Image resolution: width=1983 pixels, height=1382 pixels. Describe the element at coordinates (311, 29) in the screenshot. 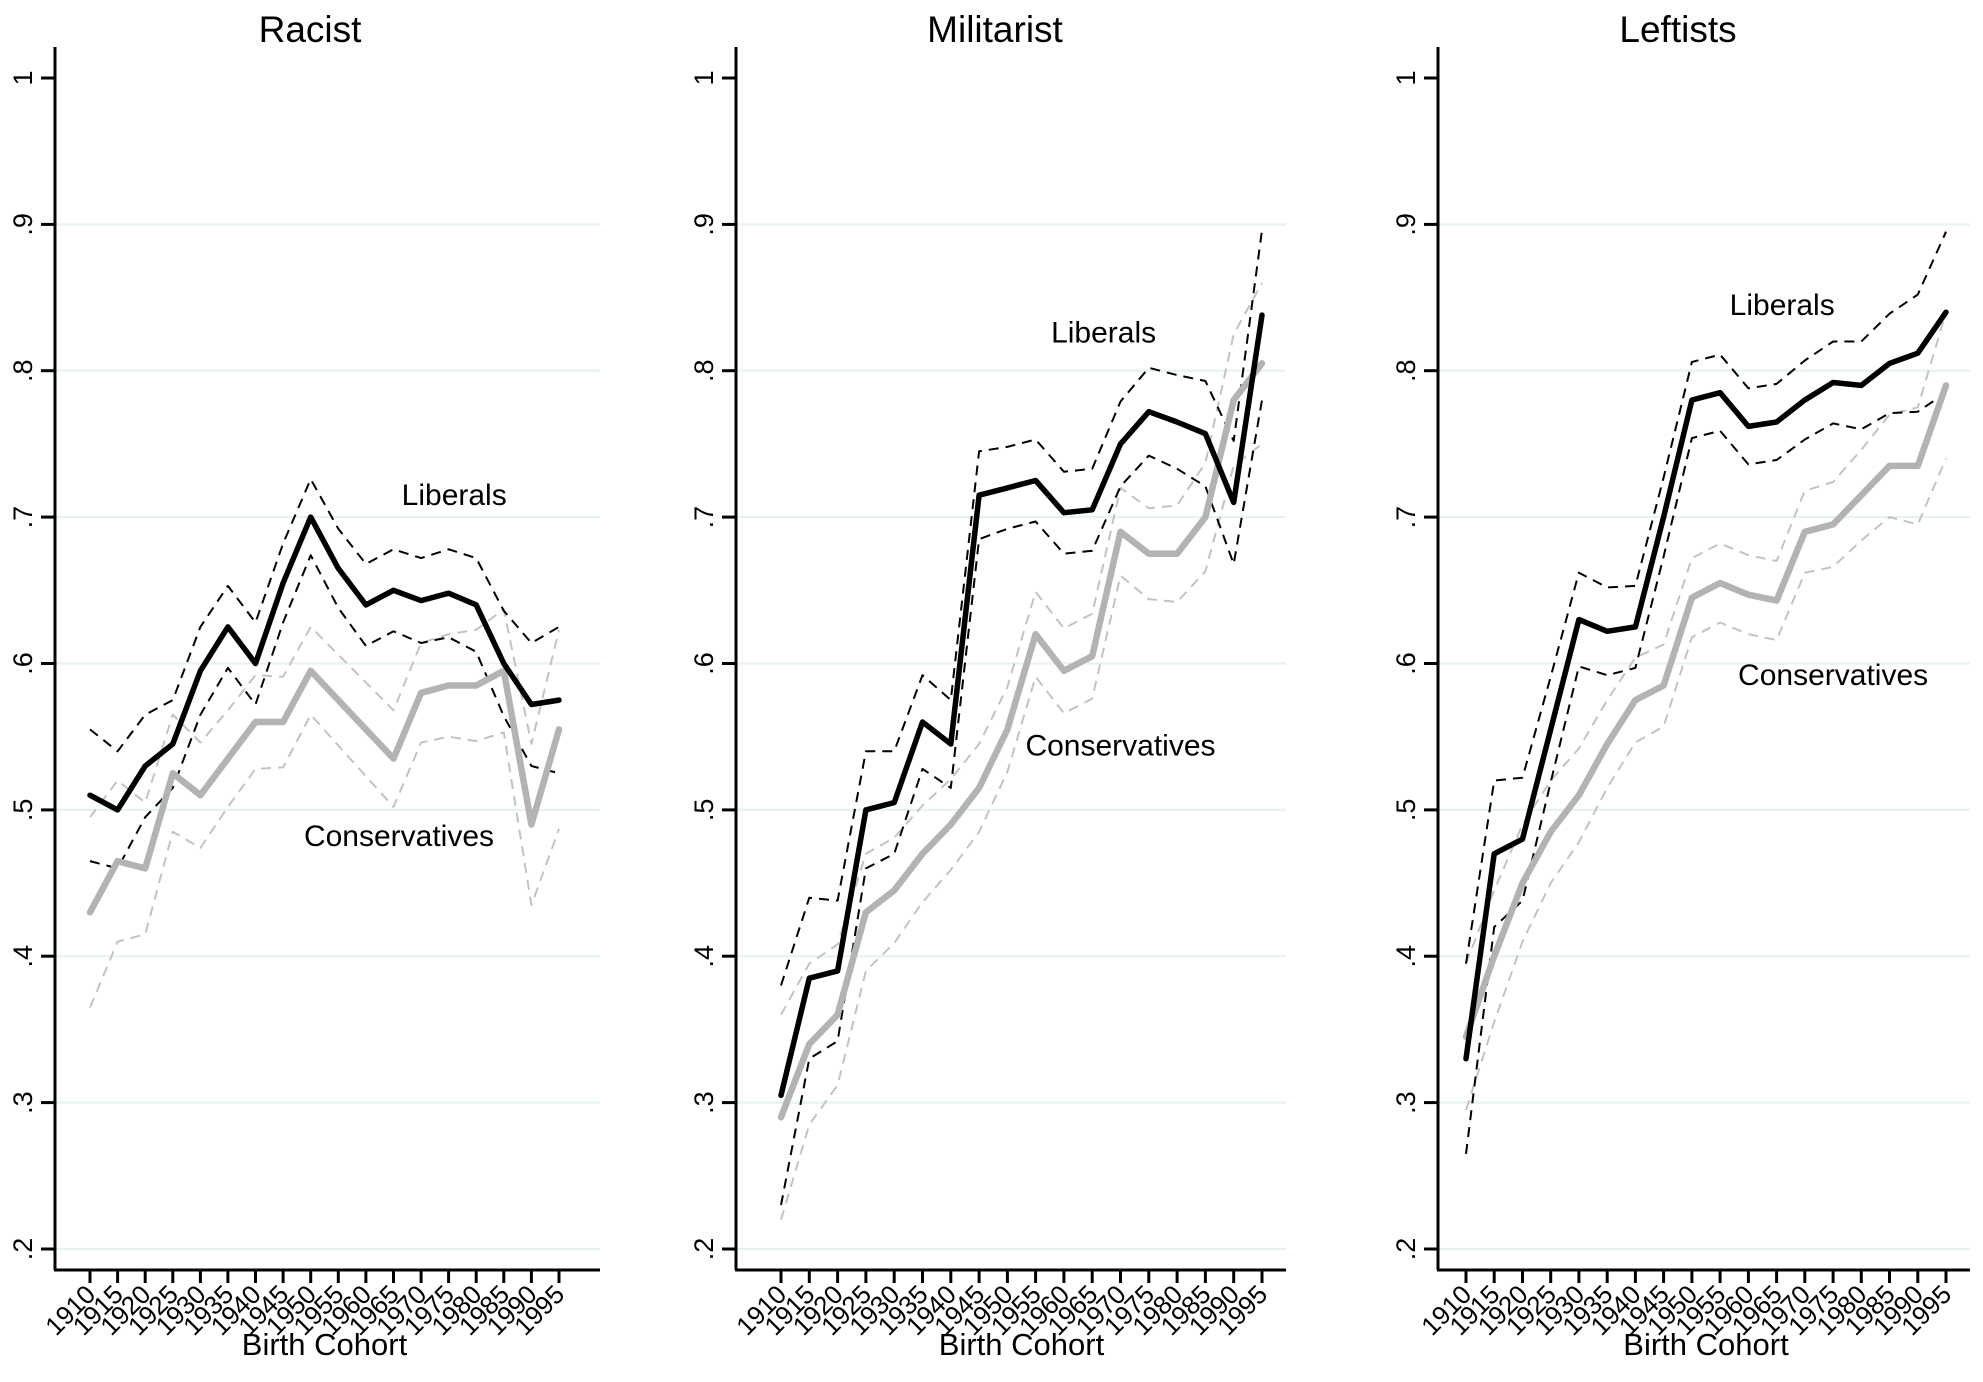

I see `panel-title: Racist` at that location.